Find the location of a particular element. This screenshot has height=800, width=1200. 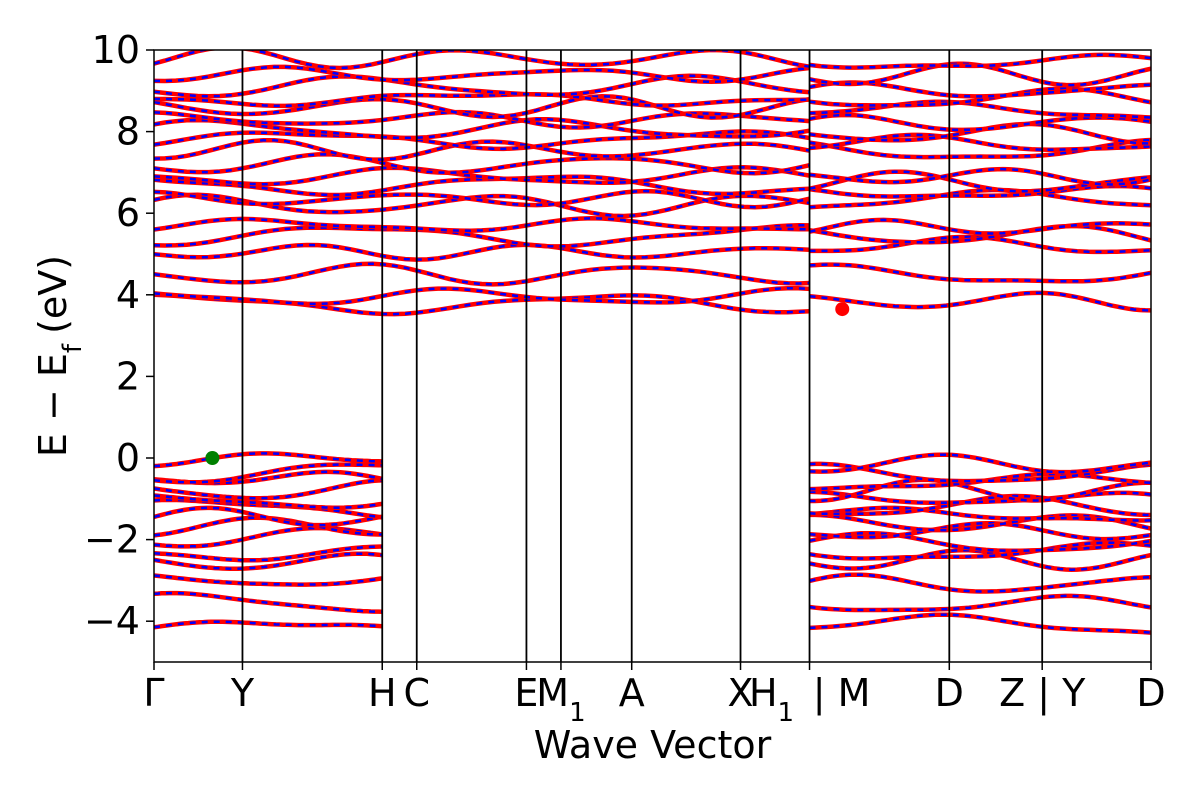

y-axis-ticks: −4 −2 0 2 4 6 8 10 is located at coordinates (119, 335).